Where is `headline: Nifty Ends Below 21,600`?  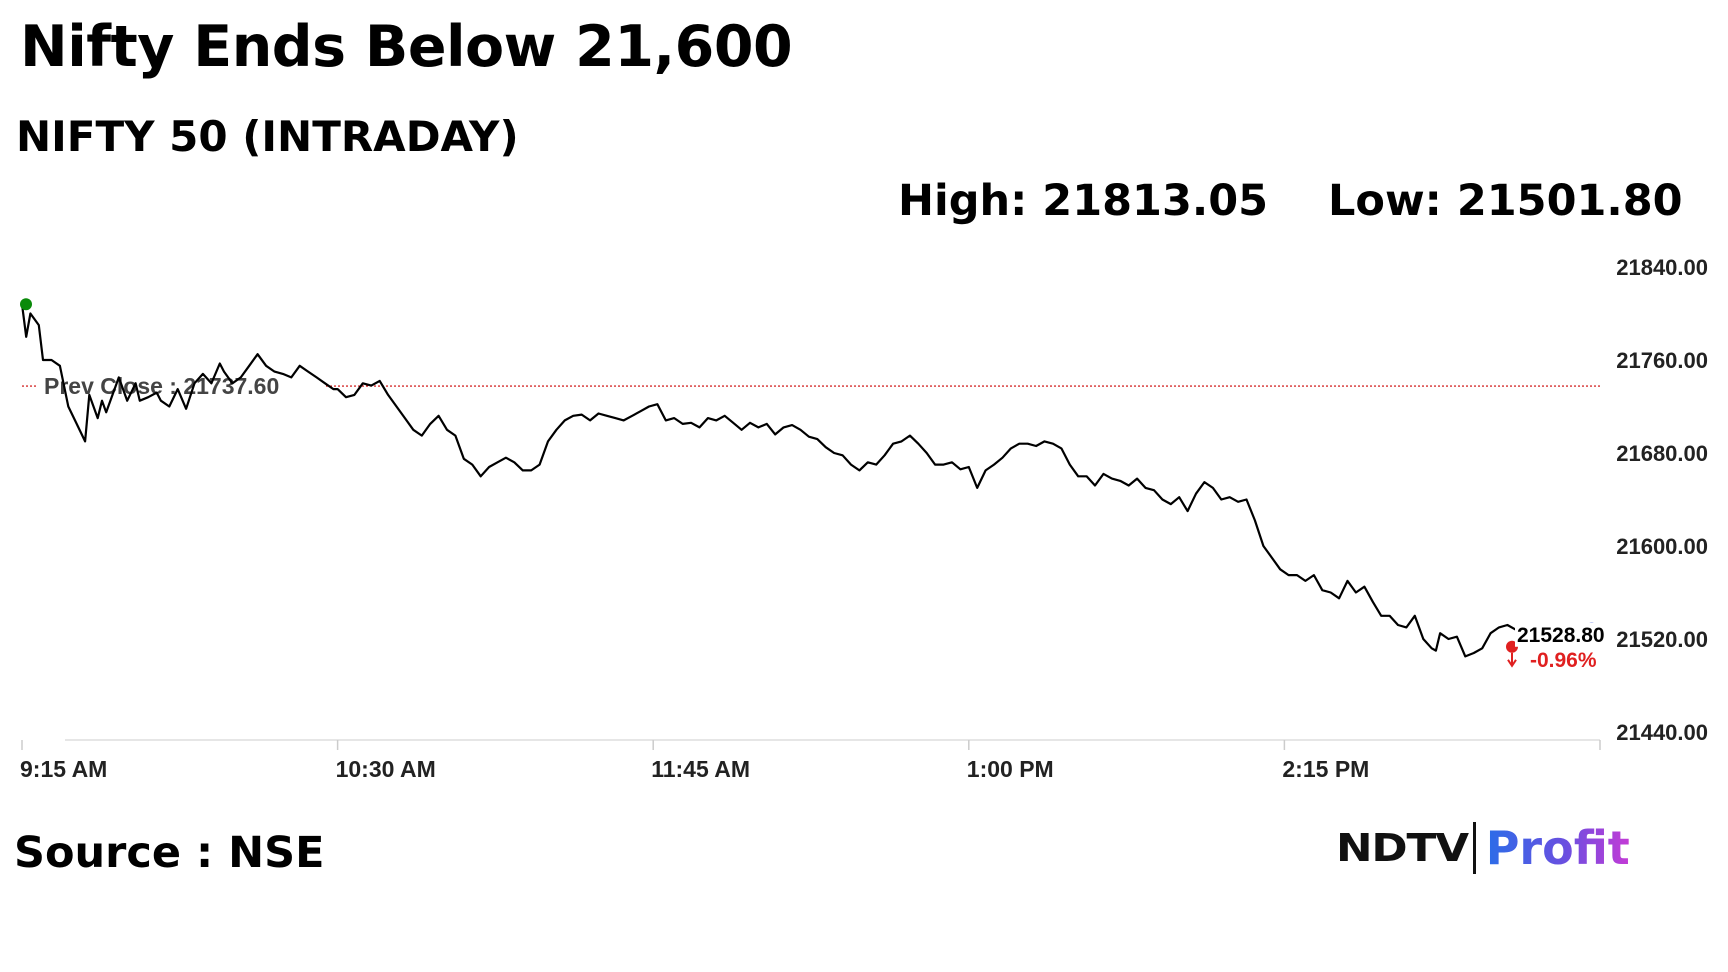
headline: Nifty Ends Below 21,600 is located at coordinates (406, 47).